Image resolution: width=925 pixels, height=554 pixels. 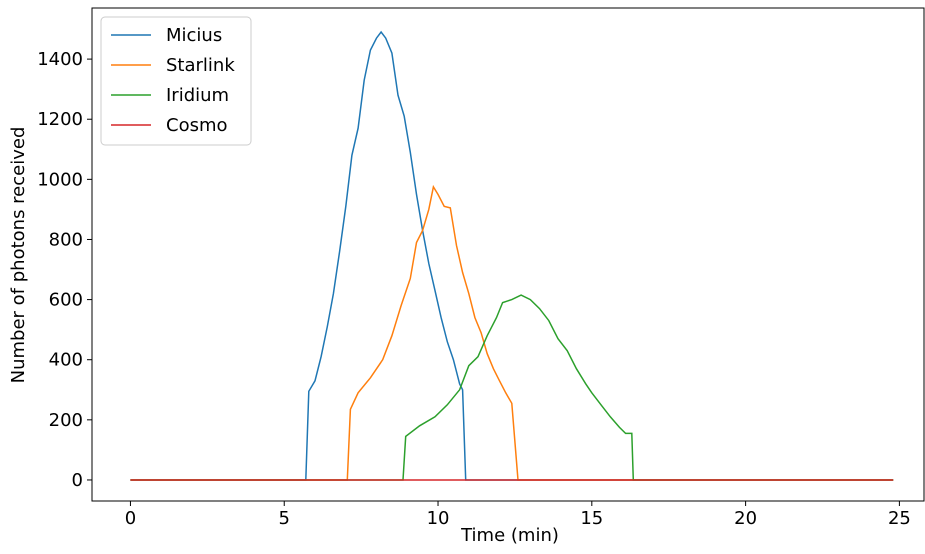 What do you see at coordinates (60, 179) in the screenshot?
I see `y-tick-label: 1000` at bounding box center [60, 179].